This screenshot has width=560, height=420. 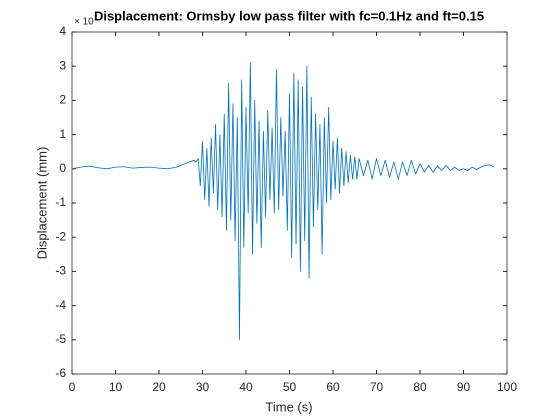 I want to click on x-tick-label: 80, so click(x=420, y=387).